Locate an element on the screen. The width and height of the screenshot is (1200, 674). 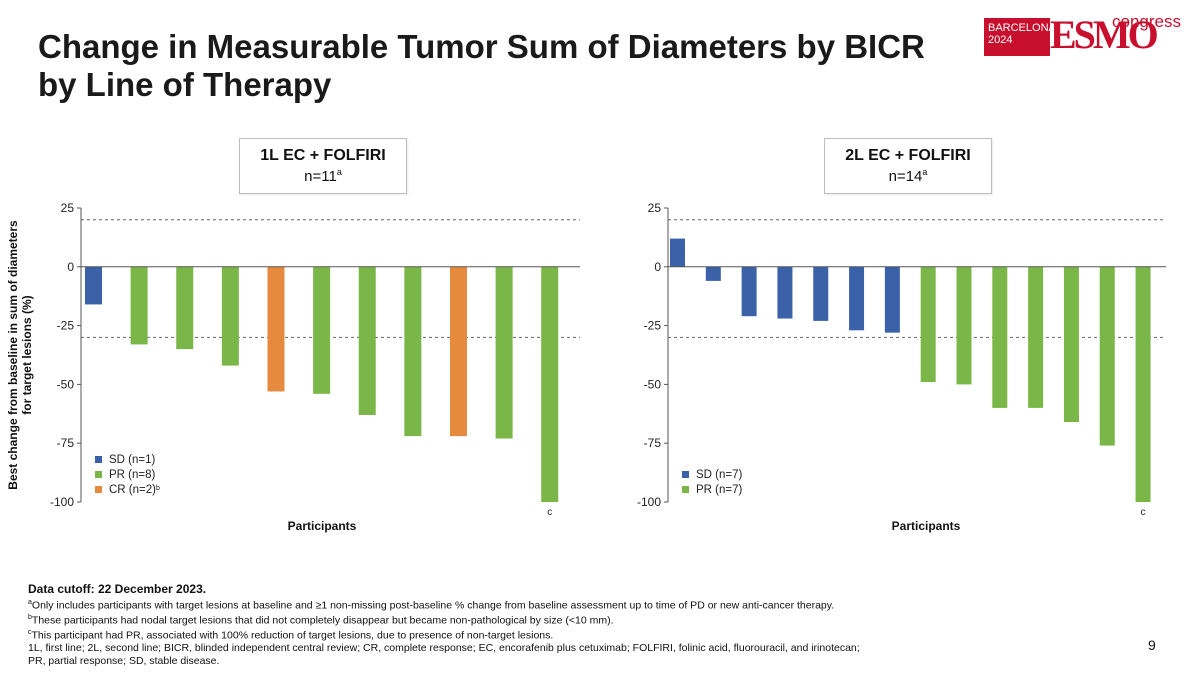
esmo-congress-logo: BARCELONA 2024 ESMO congress is located at coordinates (1082, 34).